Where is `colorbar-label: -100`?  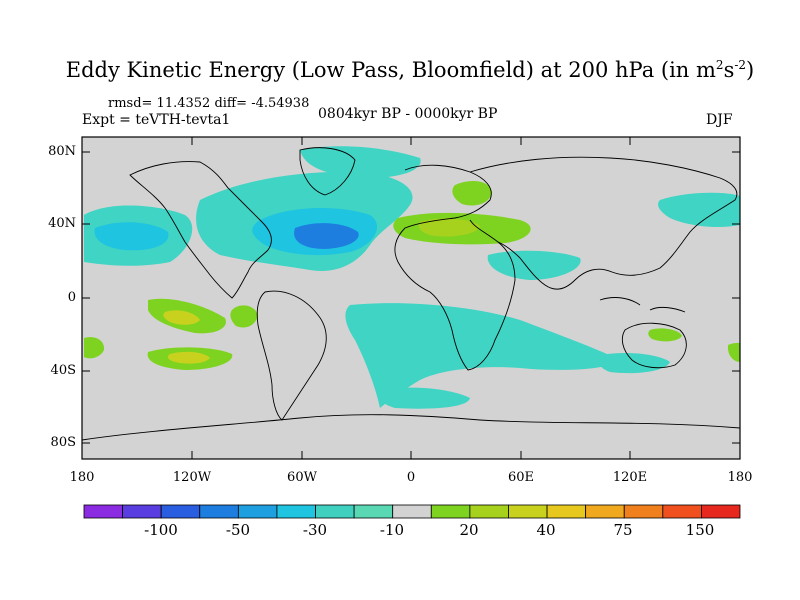
colorbar-label: -100 is located at coordinates (161, 530).